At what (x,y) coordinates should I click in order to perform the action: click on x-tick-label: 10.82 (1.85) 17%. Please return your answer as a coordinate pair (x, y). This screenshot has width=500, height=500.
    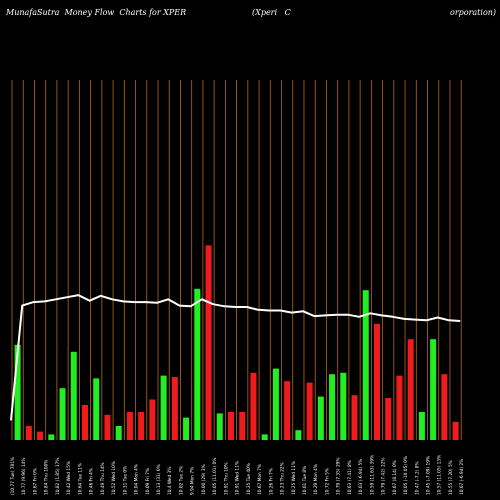
    Looking at the image, I should click on (58, 476).